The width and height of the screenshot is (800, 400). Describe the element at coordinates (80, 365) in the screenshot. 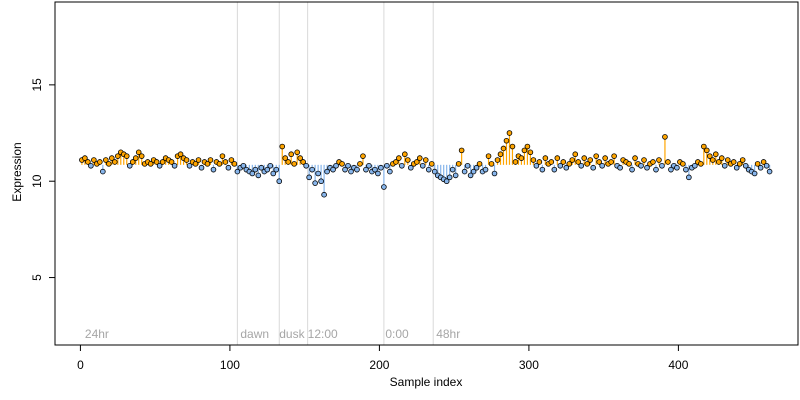

I see `x-tick-label: 0` at that location.